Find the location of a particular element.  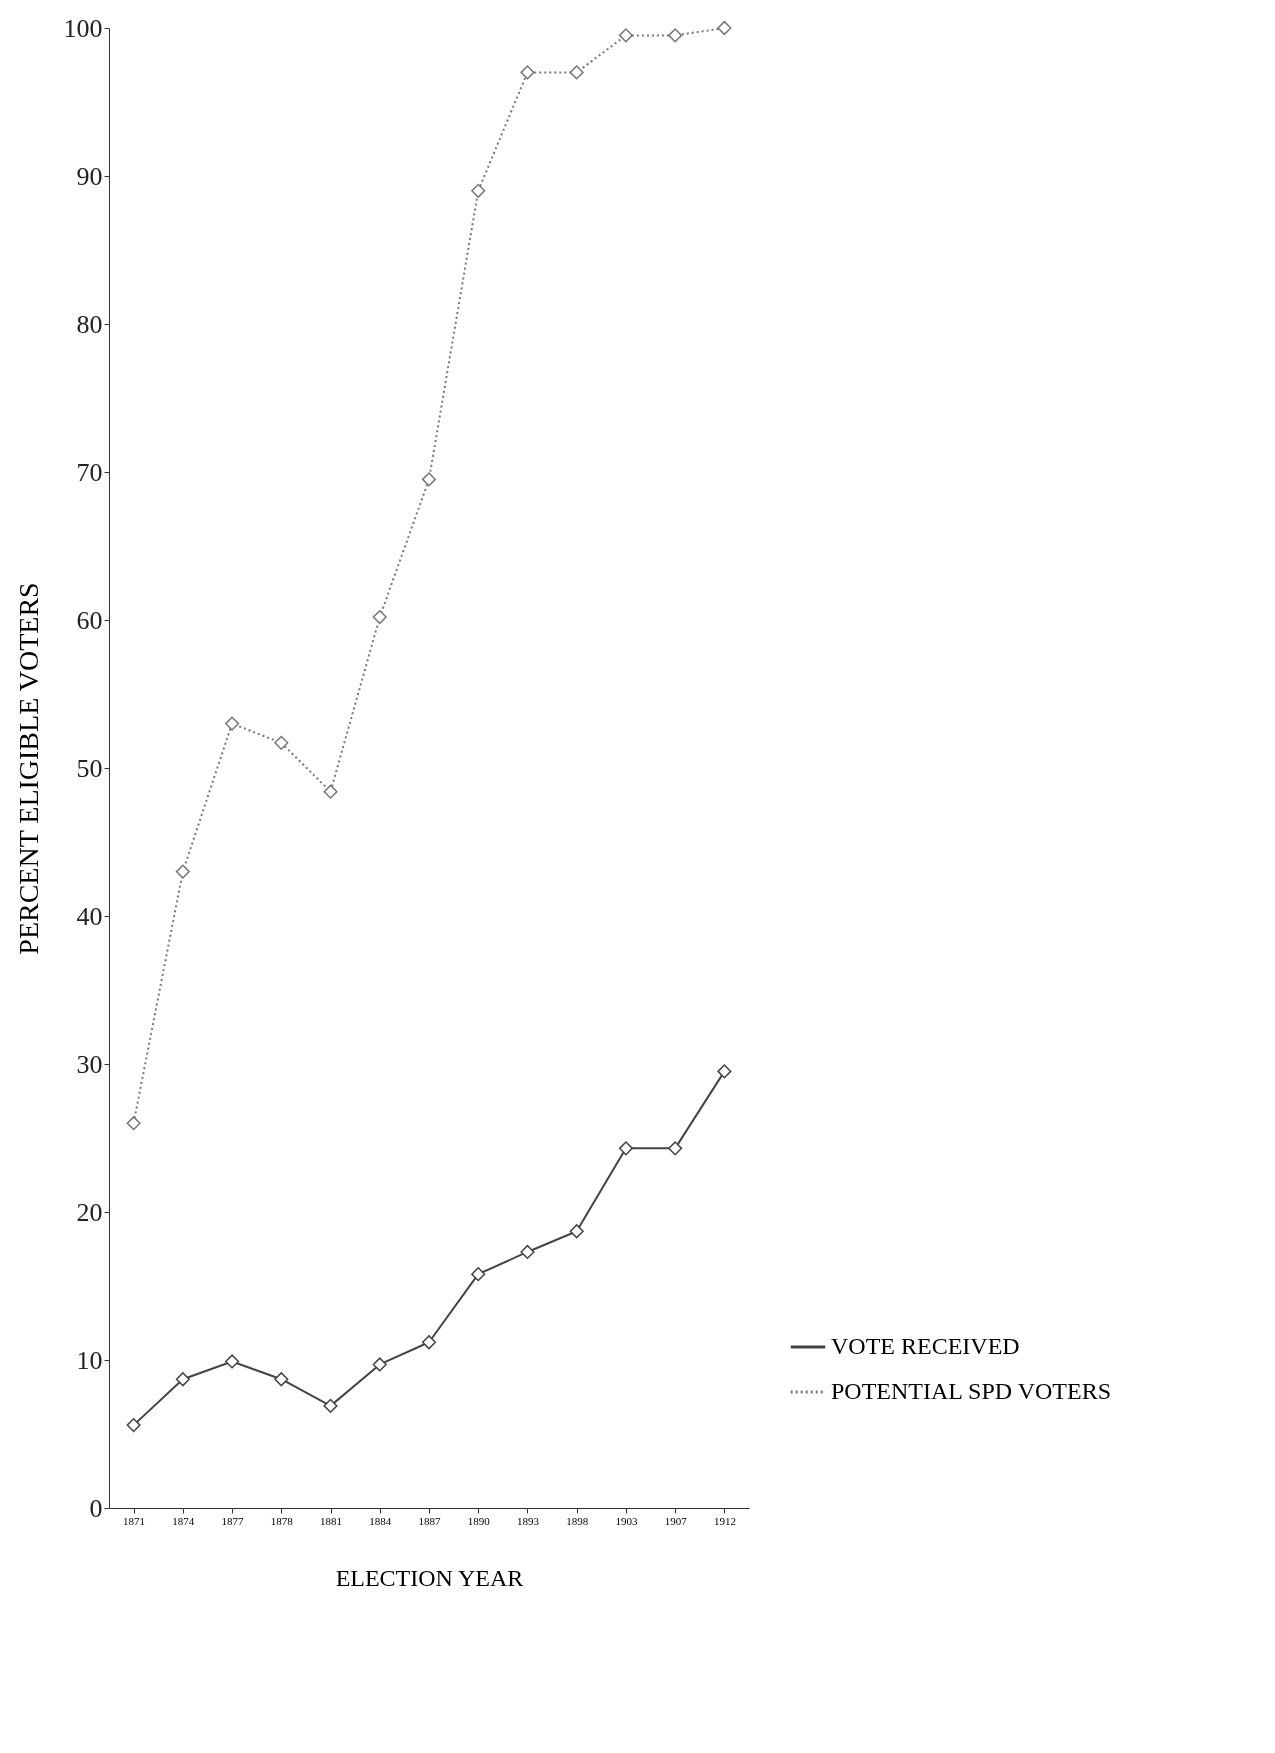

x-tick-label: 1887 is located at coordinates (429, 1520).